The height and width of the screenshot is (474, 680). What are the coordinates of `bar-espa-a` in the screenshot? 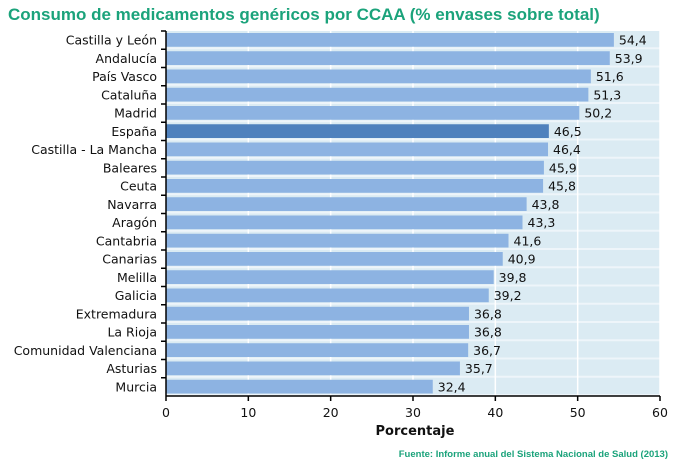 It's located at (357, 131).